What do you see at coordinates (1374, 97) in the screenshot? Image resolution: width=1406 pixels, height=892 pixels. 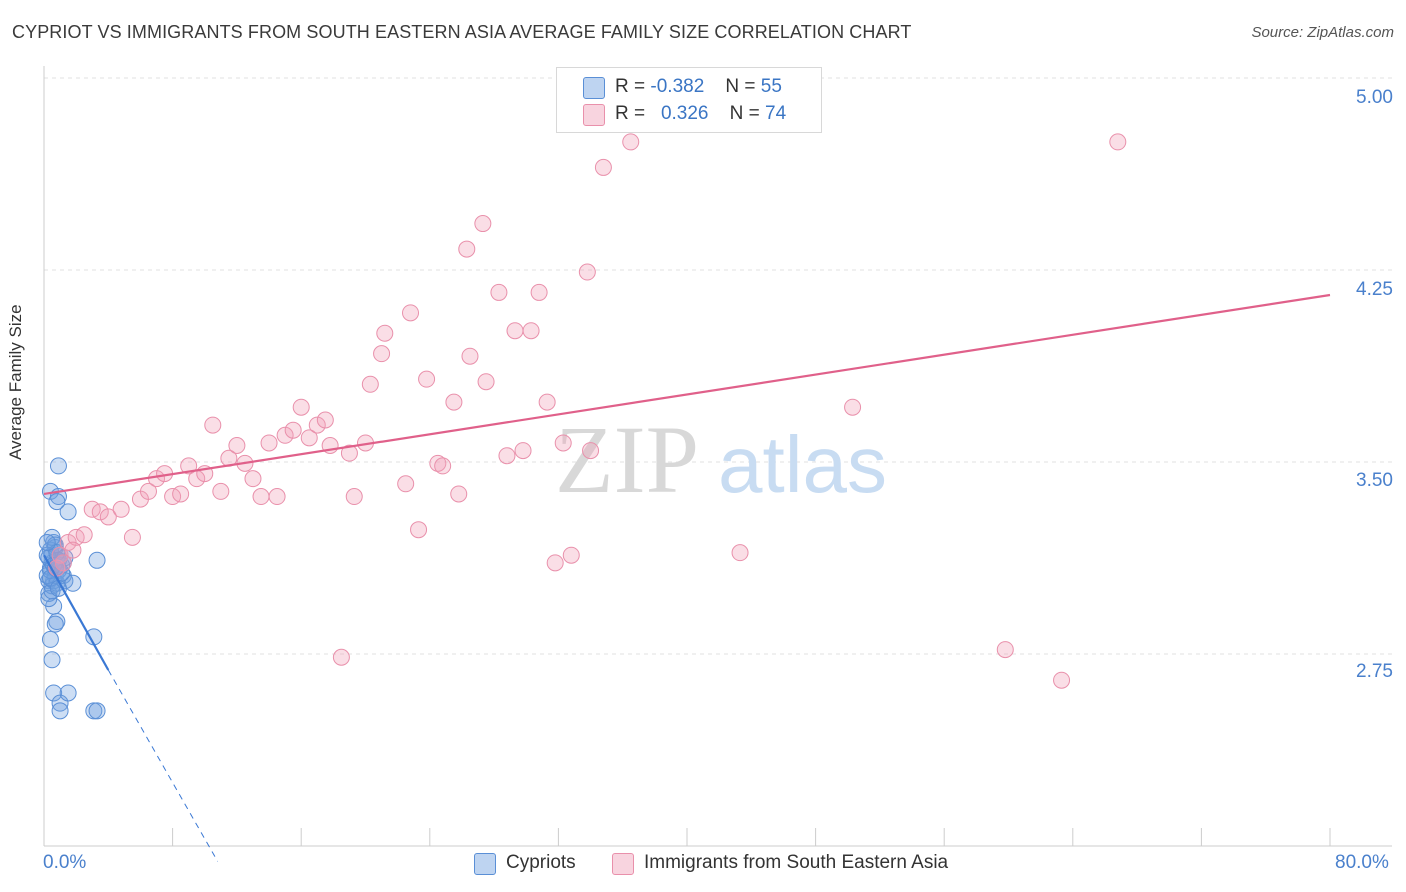 I see `y-tick-label: 5.00` at bounding box center [1374, 97].